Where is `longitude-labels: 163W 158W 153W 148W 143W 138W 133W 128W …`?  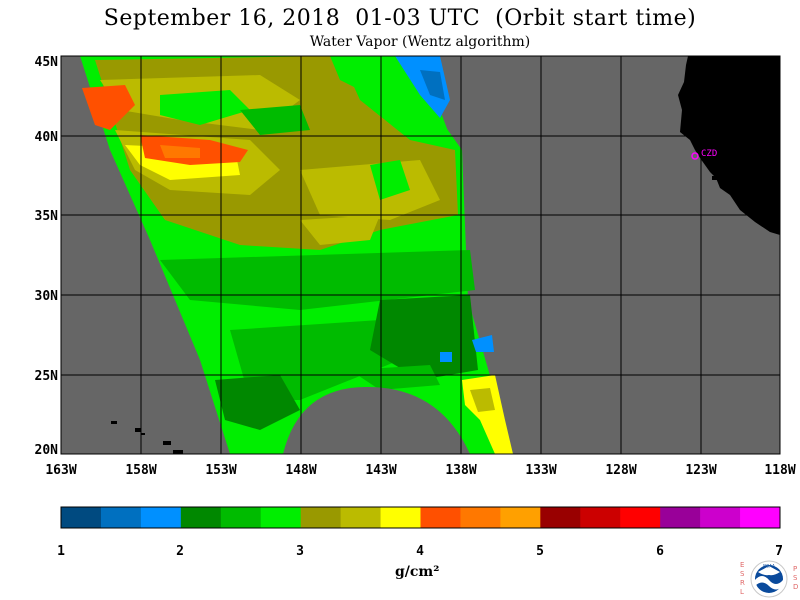
longitude-labels: 163W 158W 153W 148W 143W 138W 133W 128W … is located at coordinates (420, 470).